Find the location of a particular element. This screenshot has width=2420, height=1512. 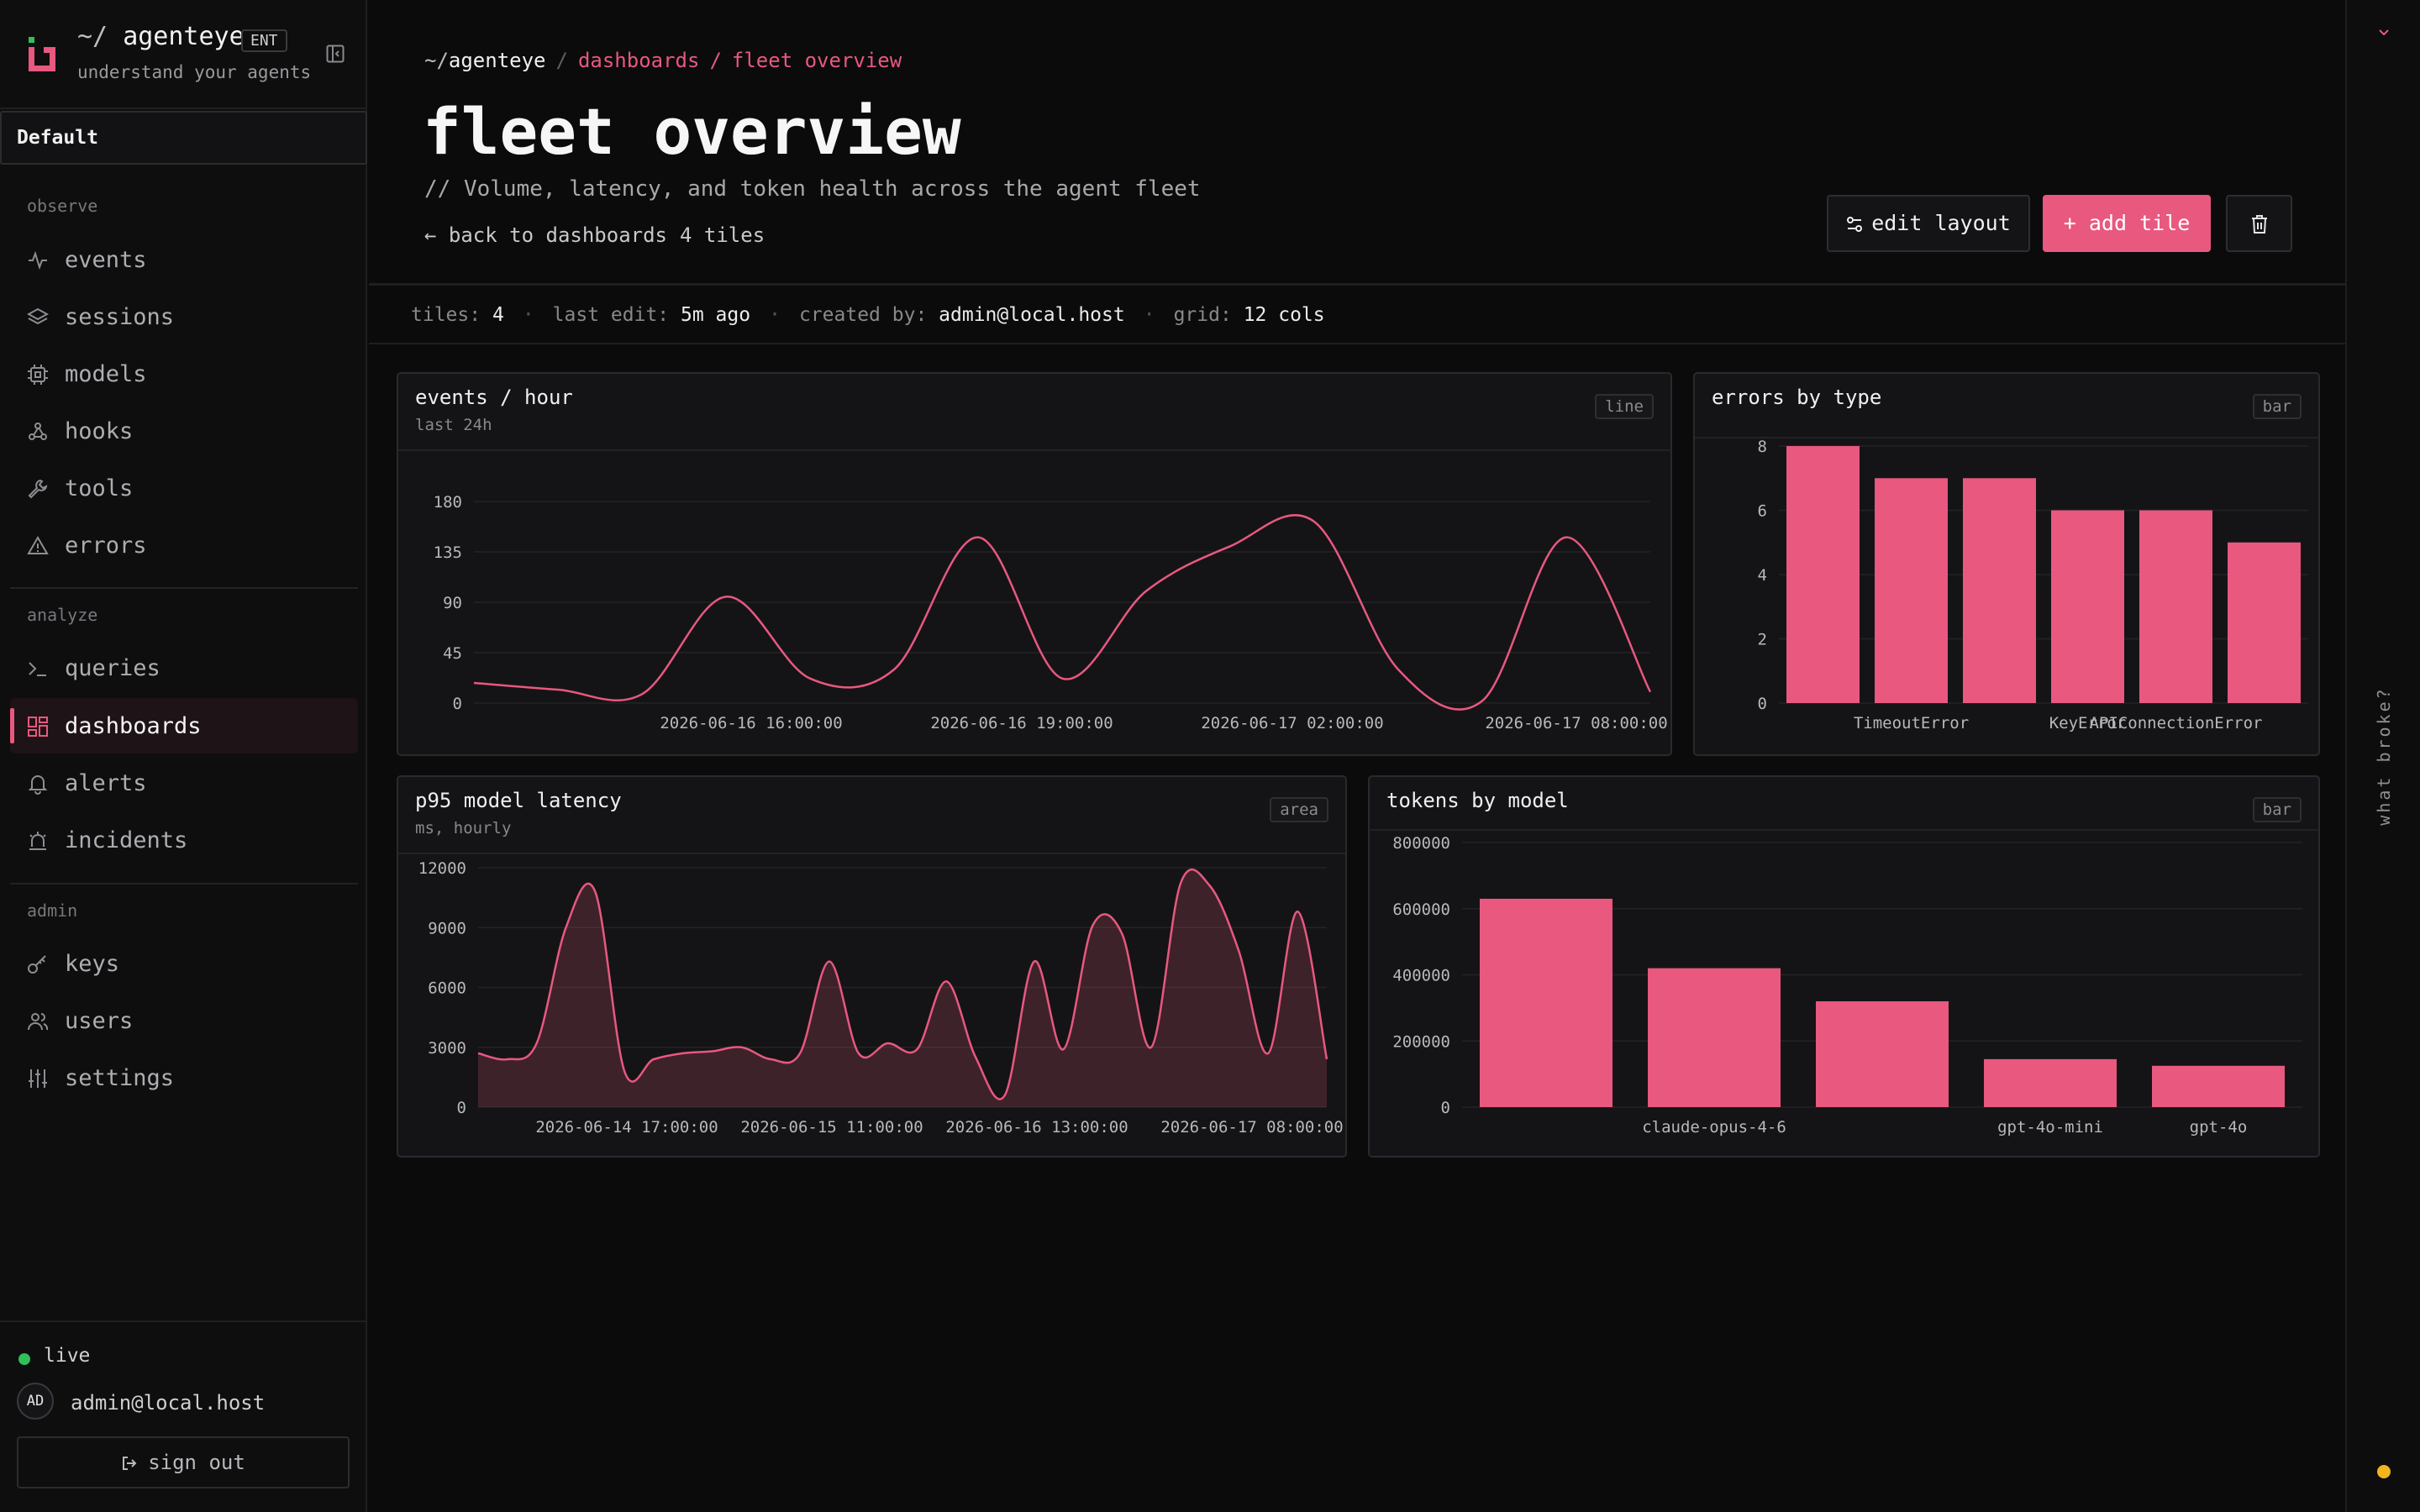

add-tile-button: + add tile is located at coordinates (2127, 223).